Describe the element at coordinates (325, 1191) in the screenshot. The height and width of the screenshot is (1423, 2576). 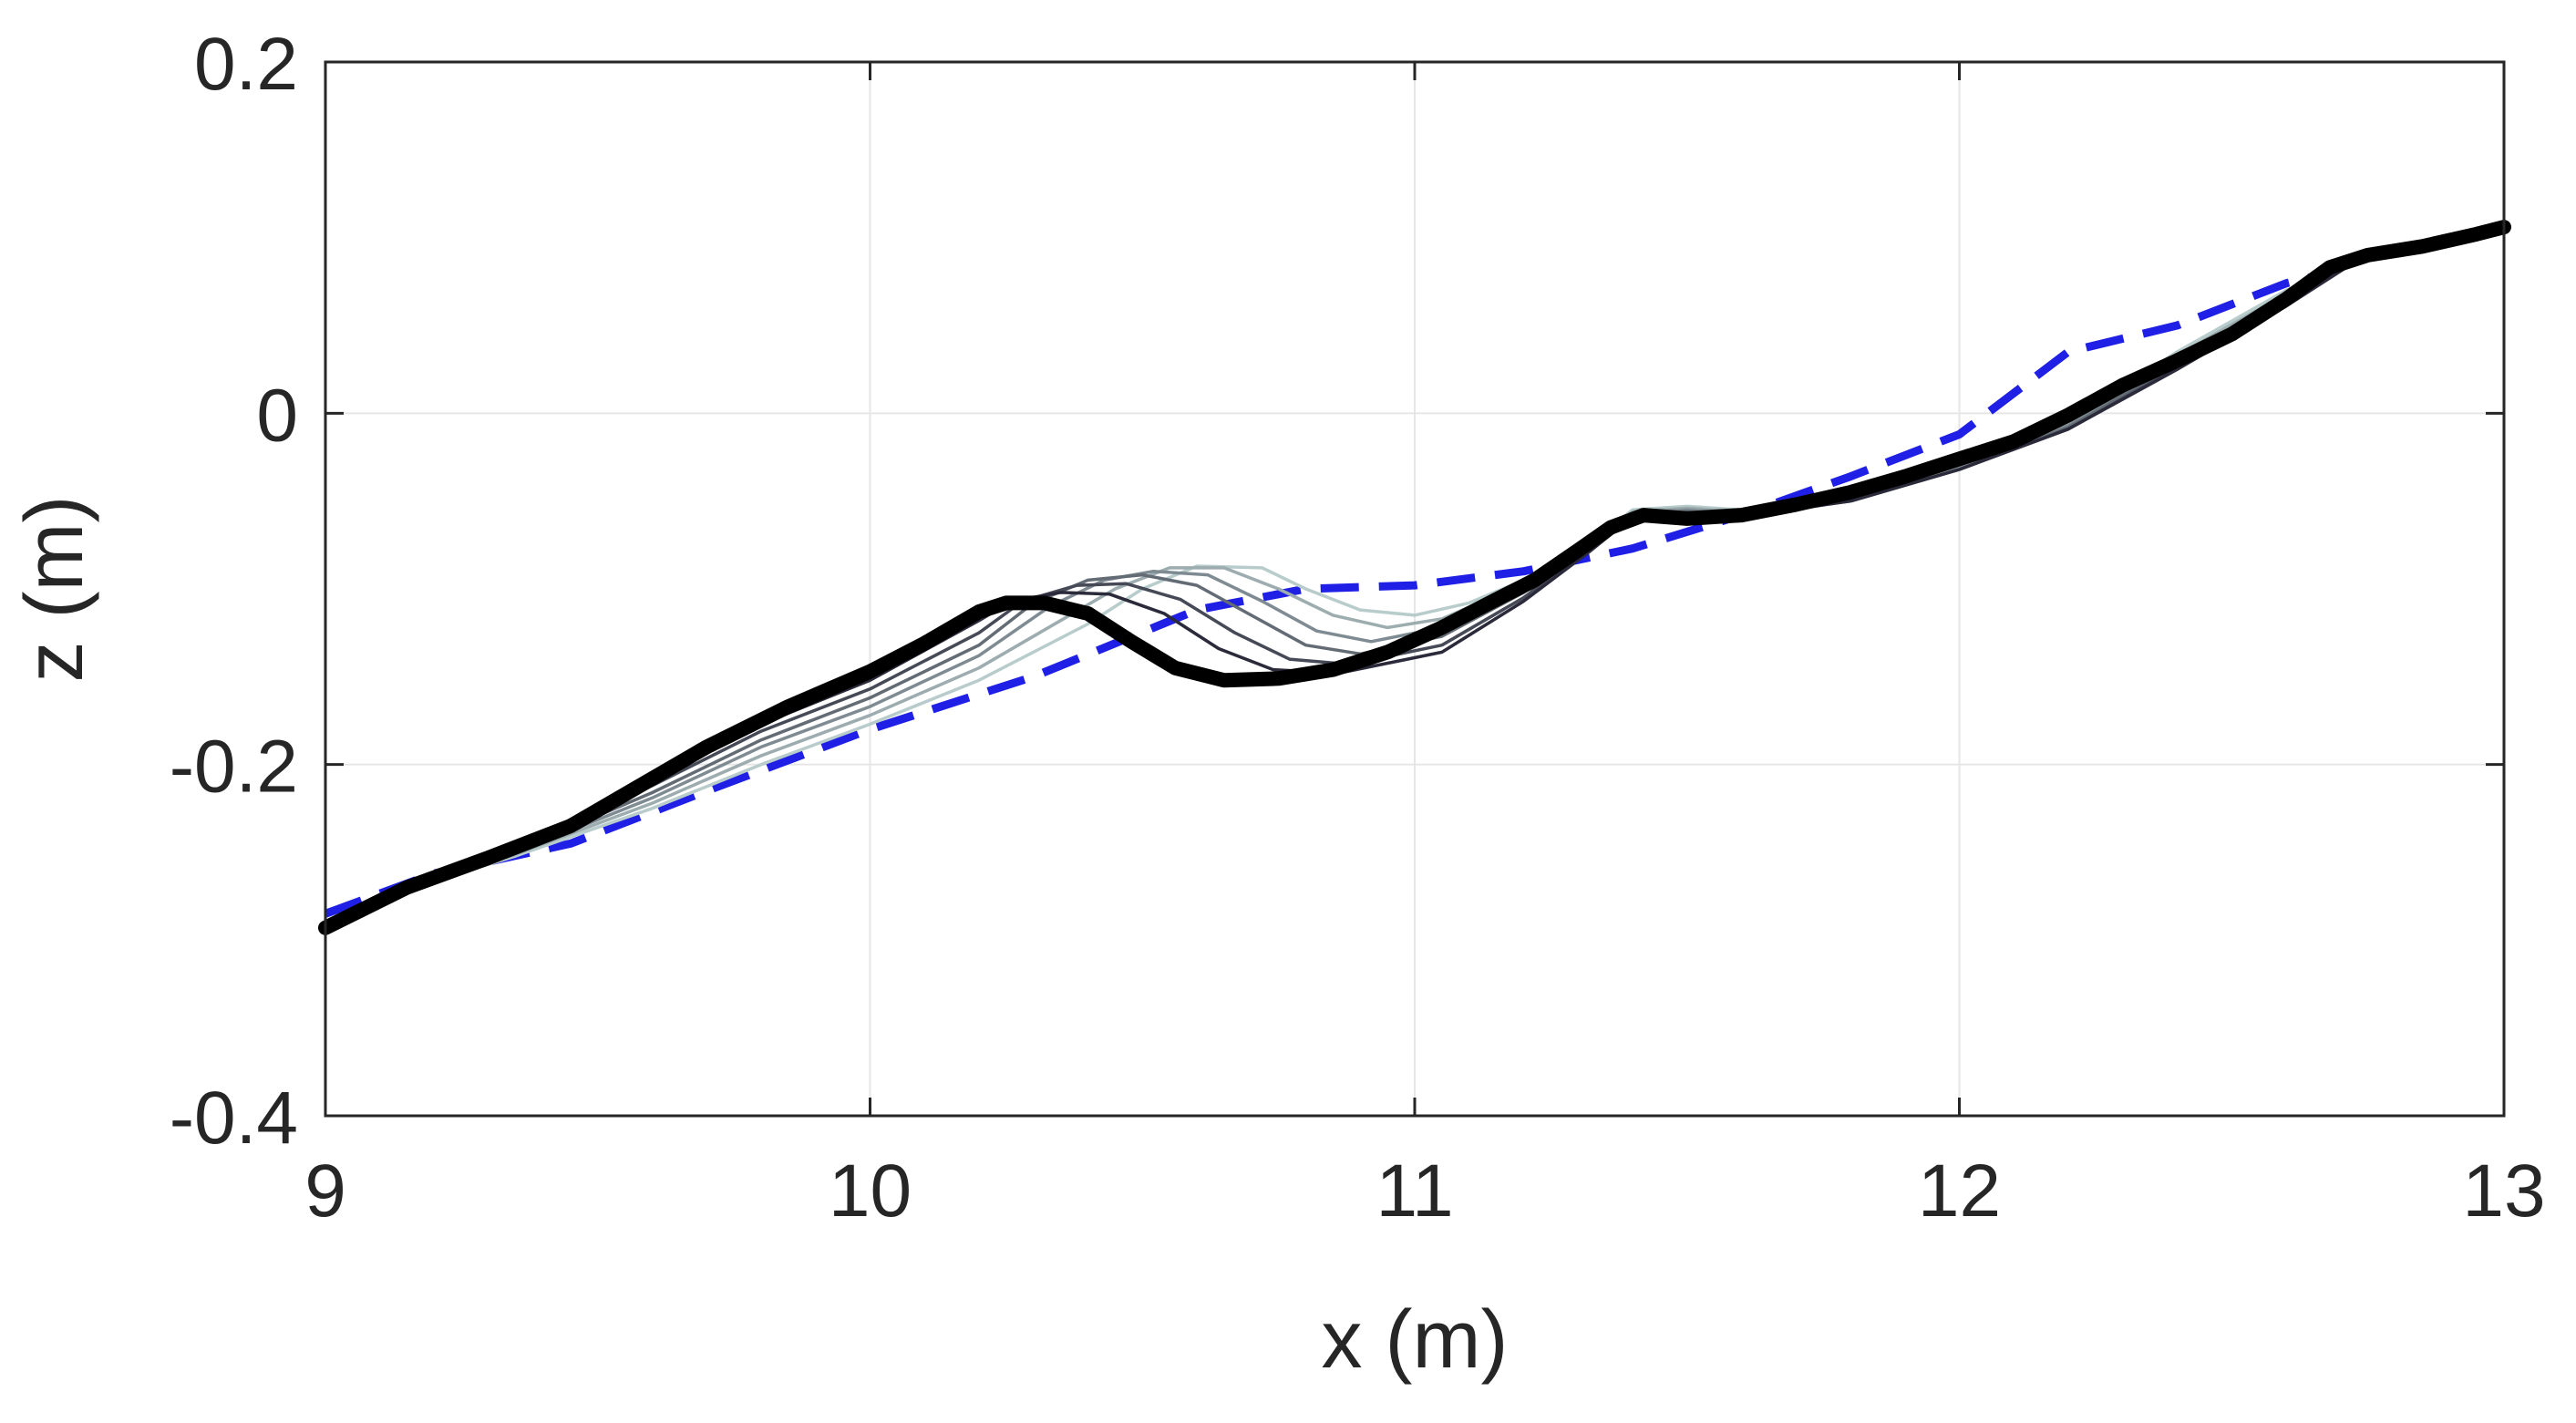
I see `x-tick-label-0: 9` at that location.